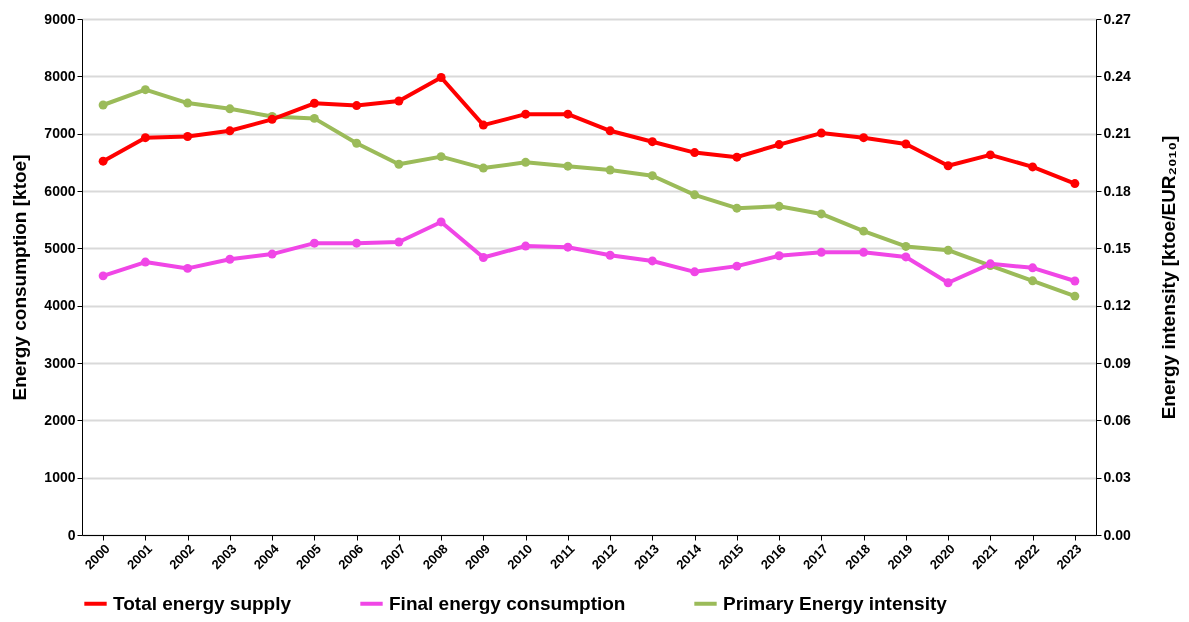 The height and width of the screenshot is (622, 1189). What do you see at coordinates (835, 603) in the screenshot?
I see `legend-label: Primary Energy intensity` at bounding box center [835, 603].